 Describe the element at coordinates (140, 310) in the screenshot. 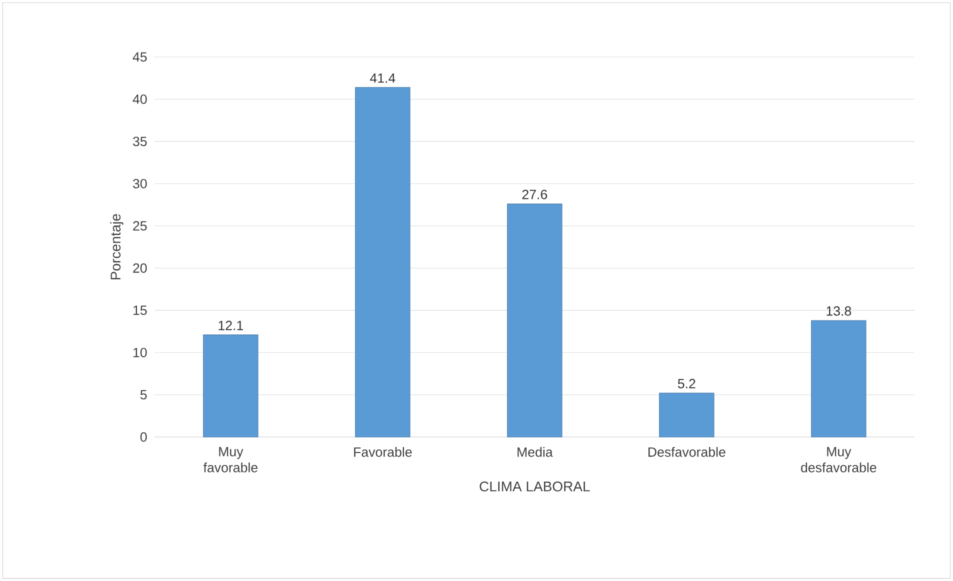

I see `y-tick-label: 15` at that location.